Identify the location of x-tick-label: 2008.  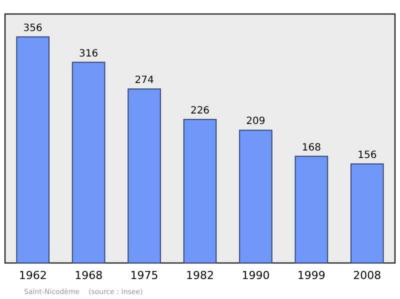
(367, 275).